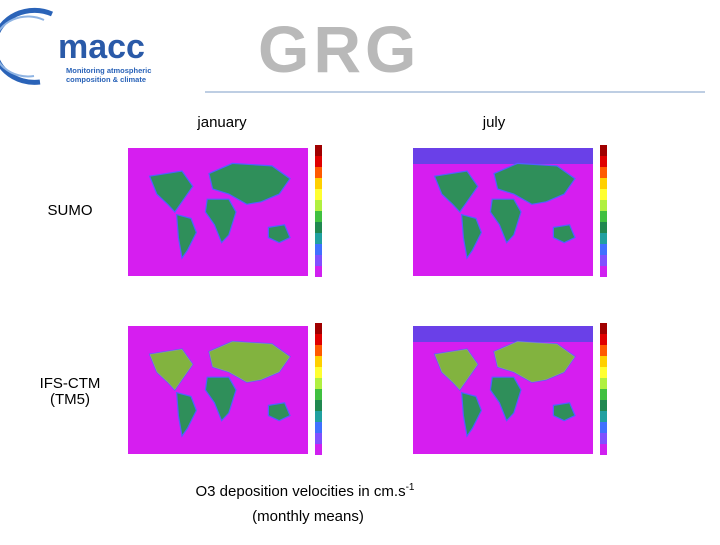 The width and height of the screenshot is (720, 545). What do you see at coordinates (70, 210) in the screenshot?
I see `row-label: SUMO` at bounding box center [70, 210].